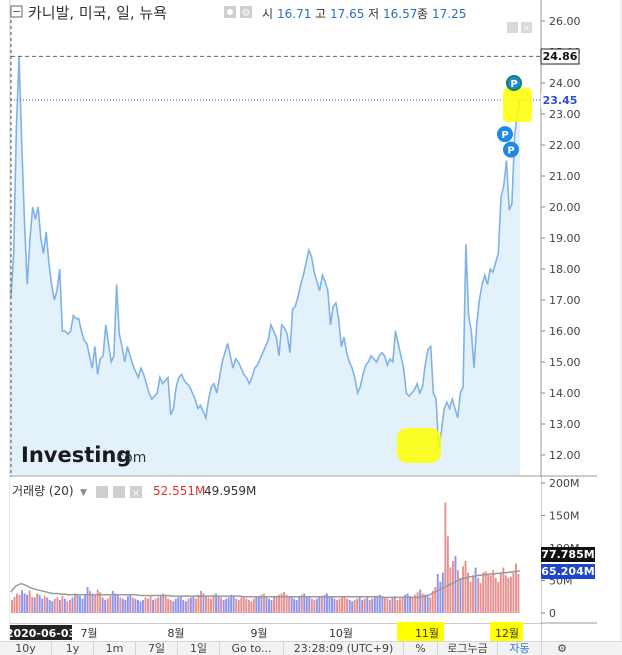 This screenshot has width=622, height=655. What do you see at coordinates (419, 445) in the screenshot?
I see `highlight-low` at bounding box center [419, 445].